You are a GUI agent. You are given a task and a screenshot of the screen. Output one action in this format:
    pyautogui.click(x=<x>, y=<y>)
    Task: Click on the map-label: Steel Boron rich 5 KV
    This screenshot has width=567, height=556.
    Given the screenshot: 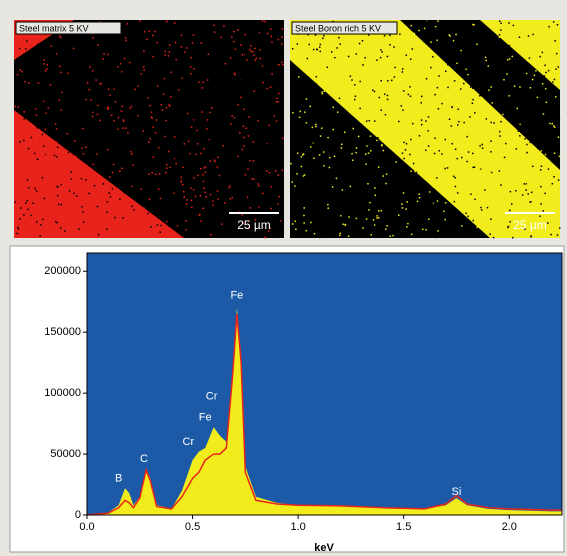 What is the action you would take?
    pyautogui.click(x=338, y=28)
    